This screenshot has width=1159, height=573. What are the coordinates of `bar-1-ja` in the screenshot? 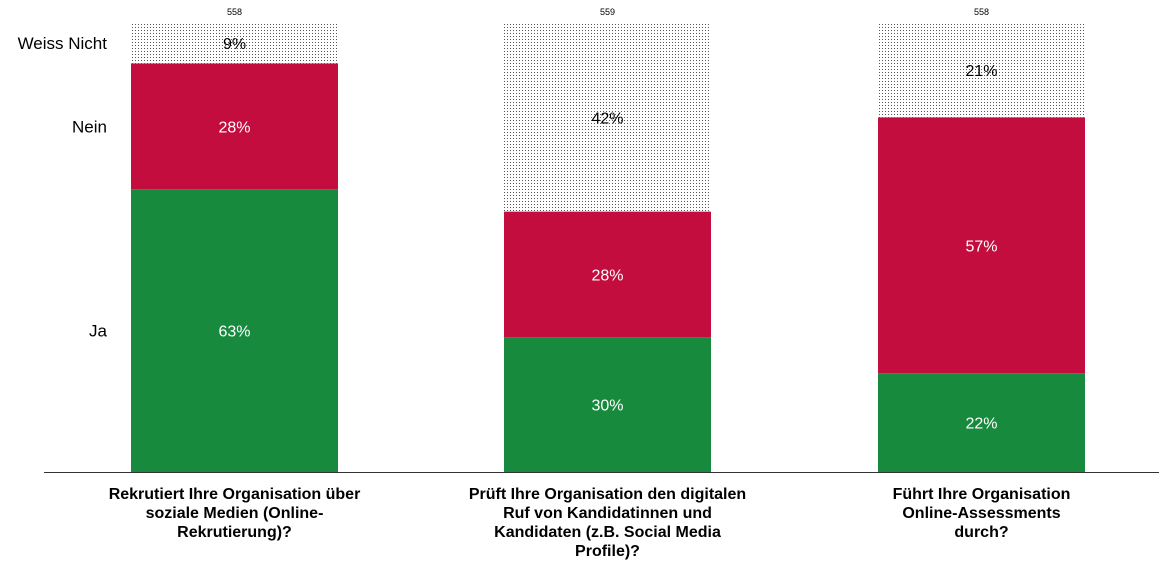 It's located at (234, 330).